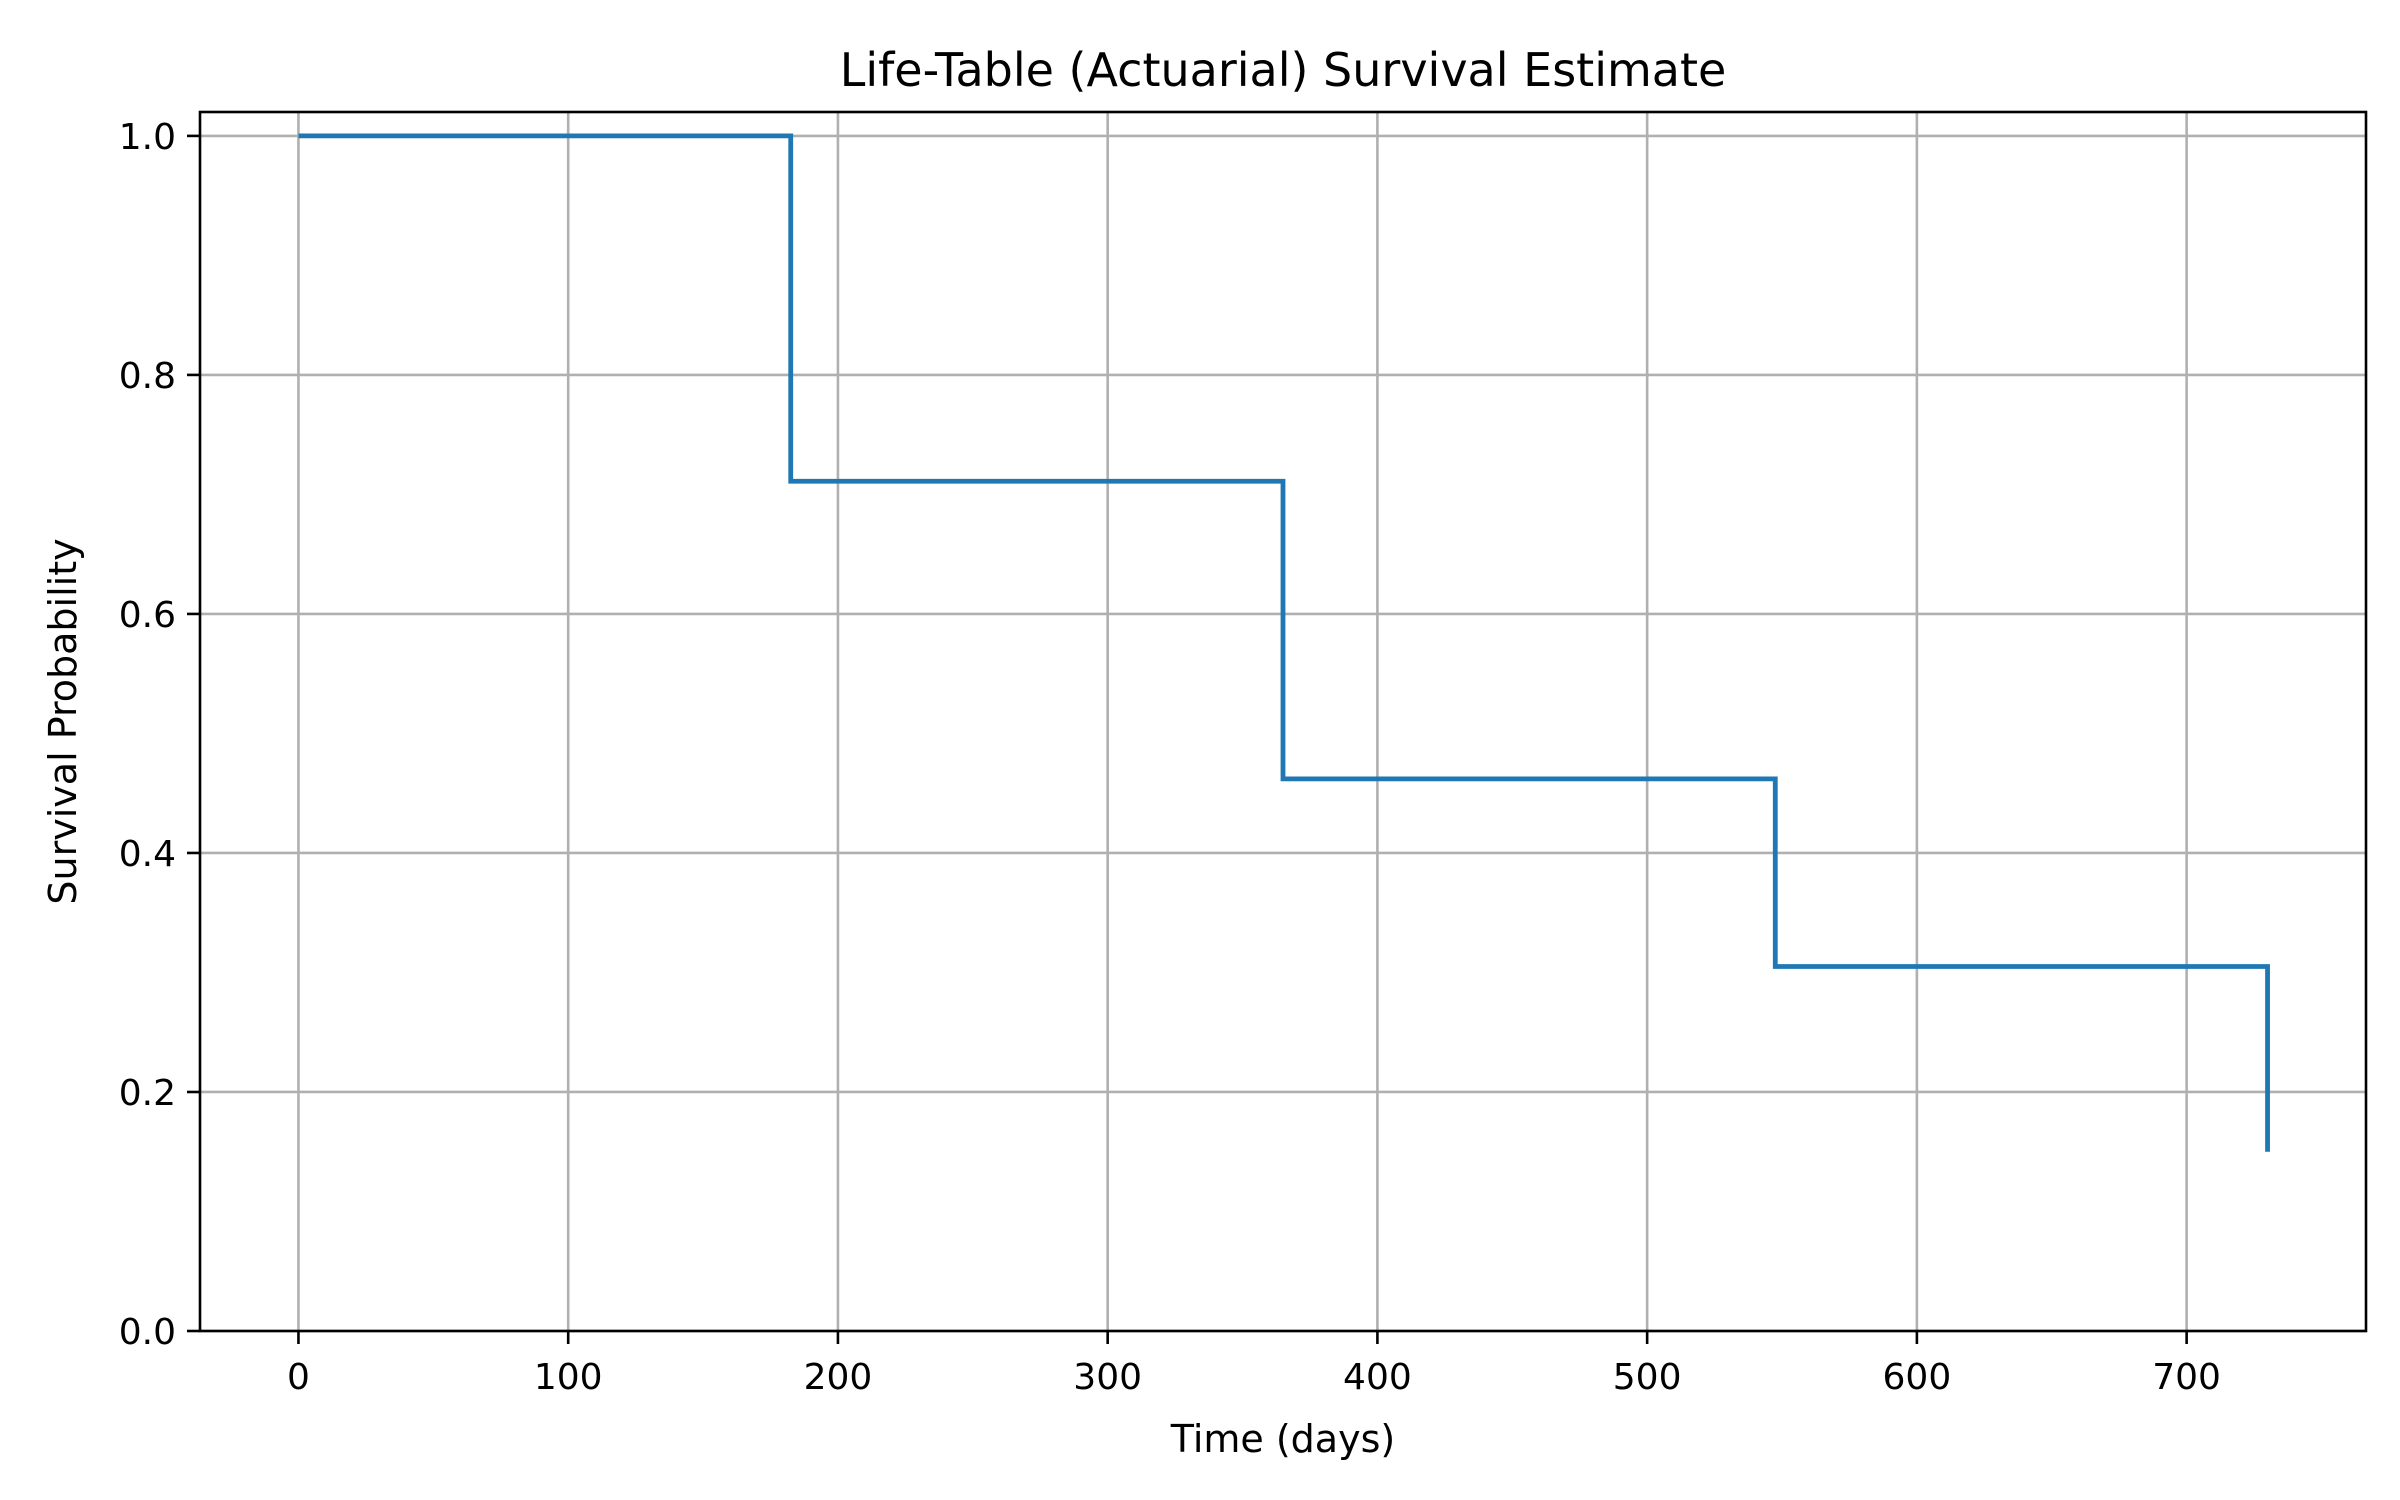 The image size is (2400, 1500). What do you see at coordinates (147, 376) in the screenshot?
I see `y-tick-label: 0.8` at bounding box center [147, 376].